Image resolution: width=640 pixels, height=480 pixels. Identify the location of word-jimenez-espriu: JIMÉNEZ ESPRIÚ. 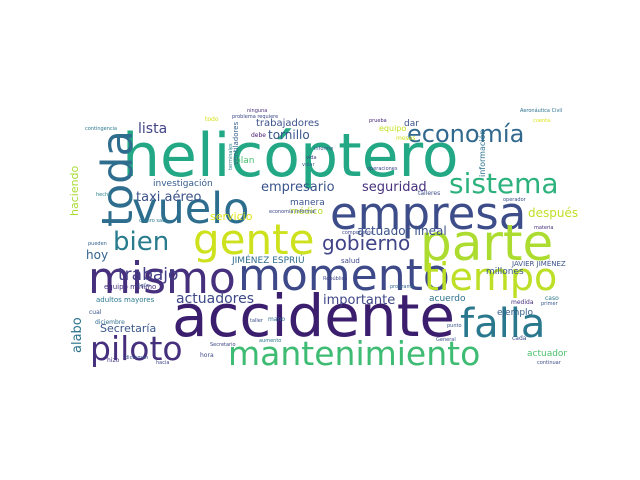
(268, 260).